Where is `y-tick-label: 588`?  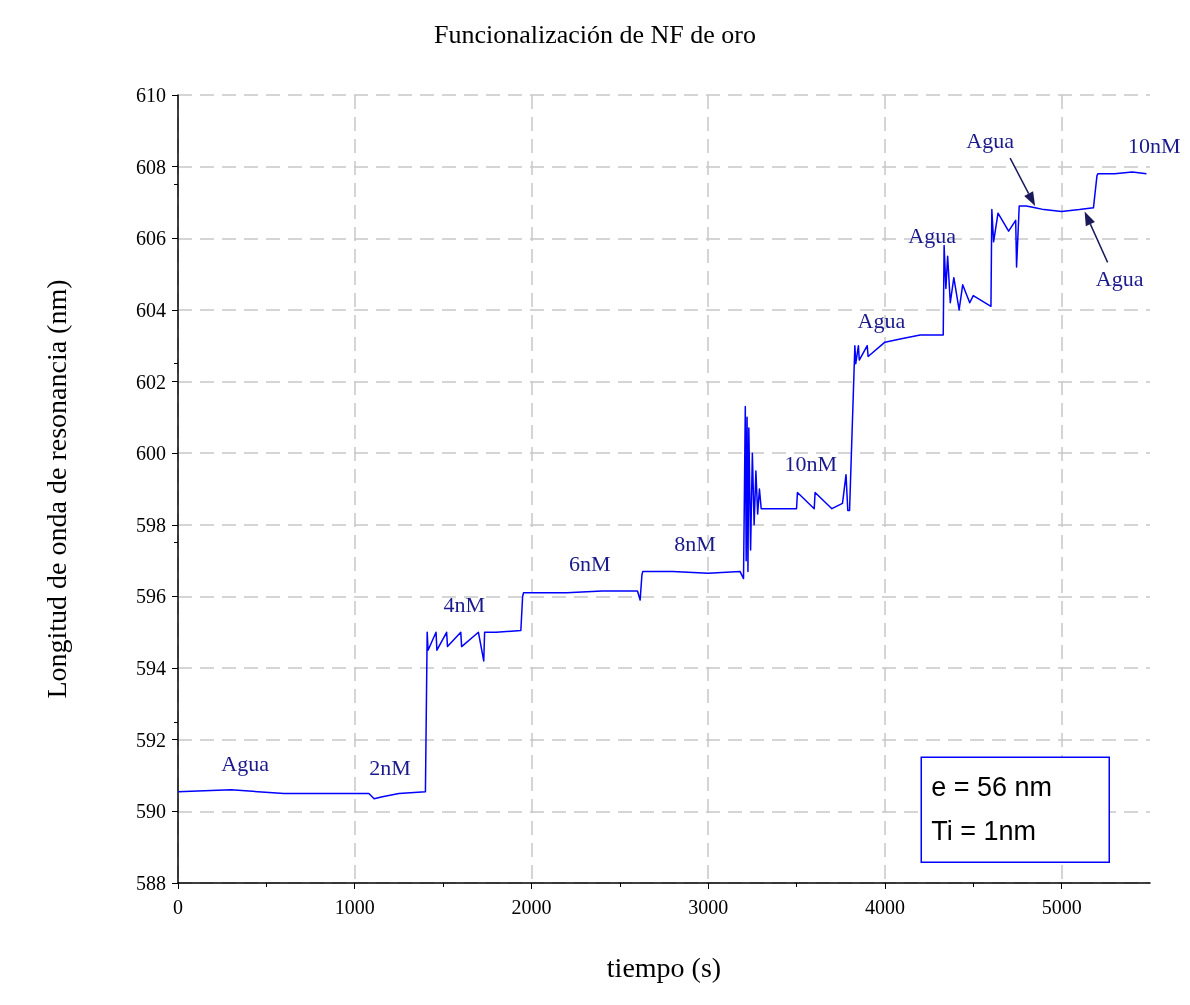
y-tick-label: 588 is located at coordinates (151, 883).